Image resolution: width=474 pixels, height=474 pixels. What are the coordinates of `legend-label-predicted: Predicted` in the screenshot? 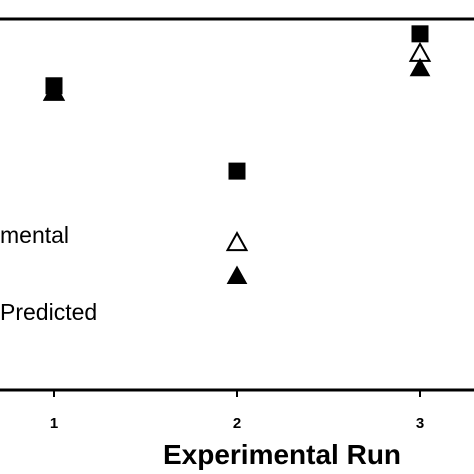 It's located at (48, 312).